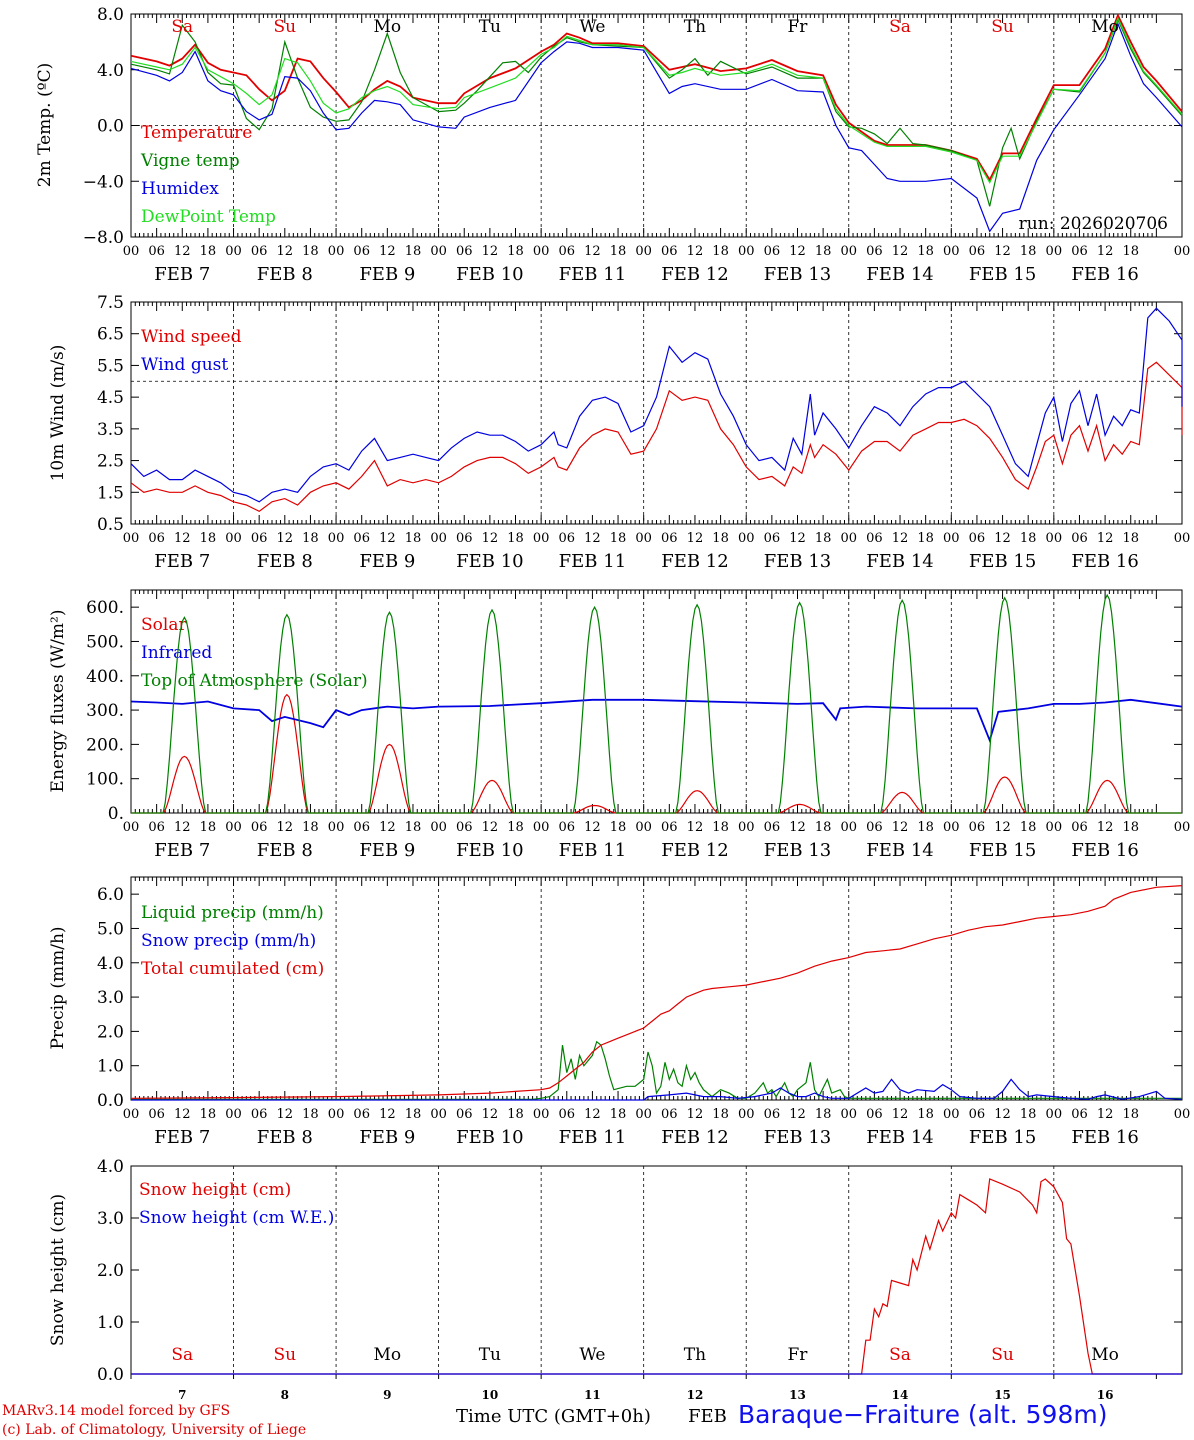 The image size is (1194, 1440). Describe the element at coordinates (110, 1219) in the screenshot. I see `y-tick-label: 3.0` at that location.